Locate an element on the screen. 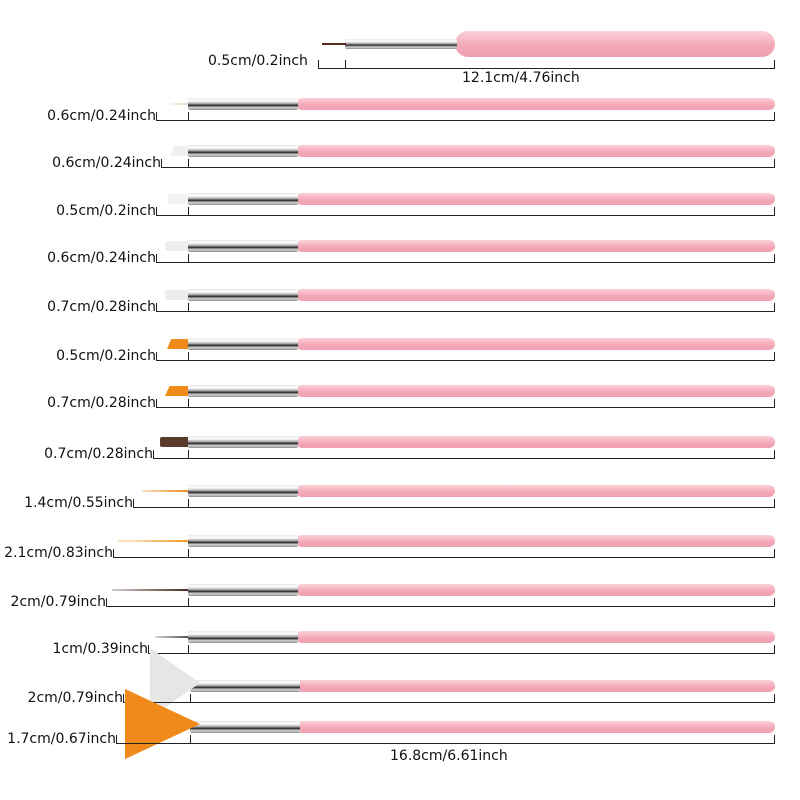  brush-tip-size-label: 1cm/0.39inch is located at coordinates (100, 649).